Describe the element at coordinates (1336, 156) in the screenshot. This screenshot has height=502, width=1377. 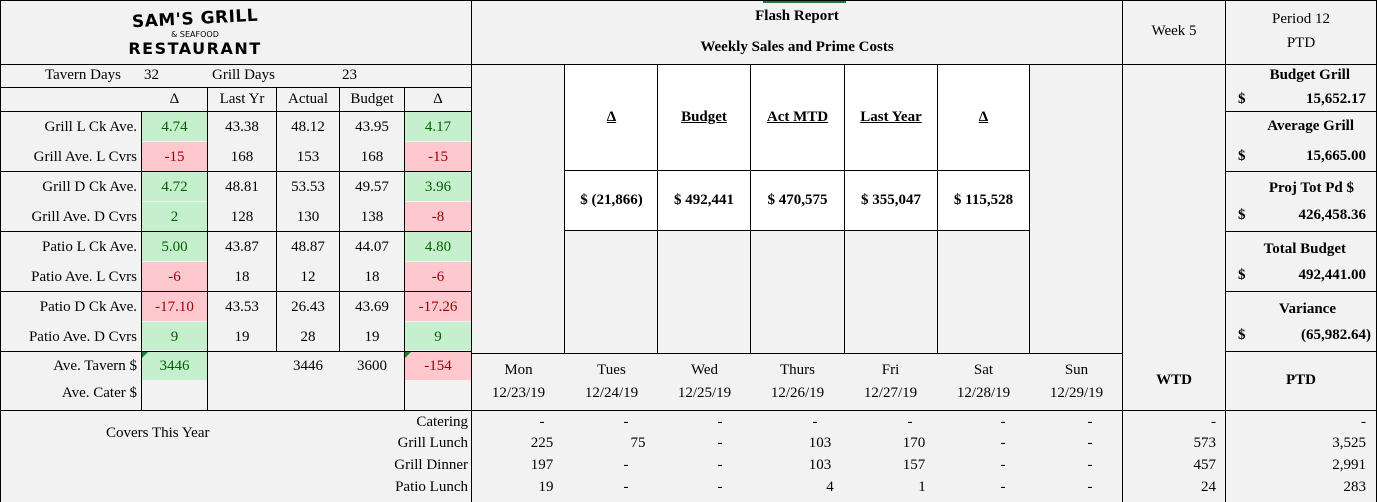
I see `average-grill-value: 15,665.00` at that location.